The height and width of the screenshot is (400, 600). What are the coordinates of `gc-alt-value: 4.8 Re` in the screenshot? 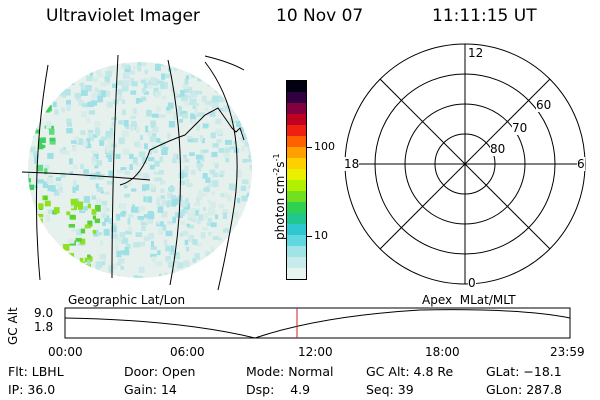 It's located at (433, 371).